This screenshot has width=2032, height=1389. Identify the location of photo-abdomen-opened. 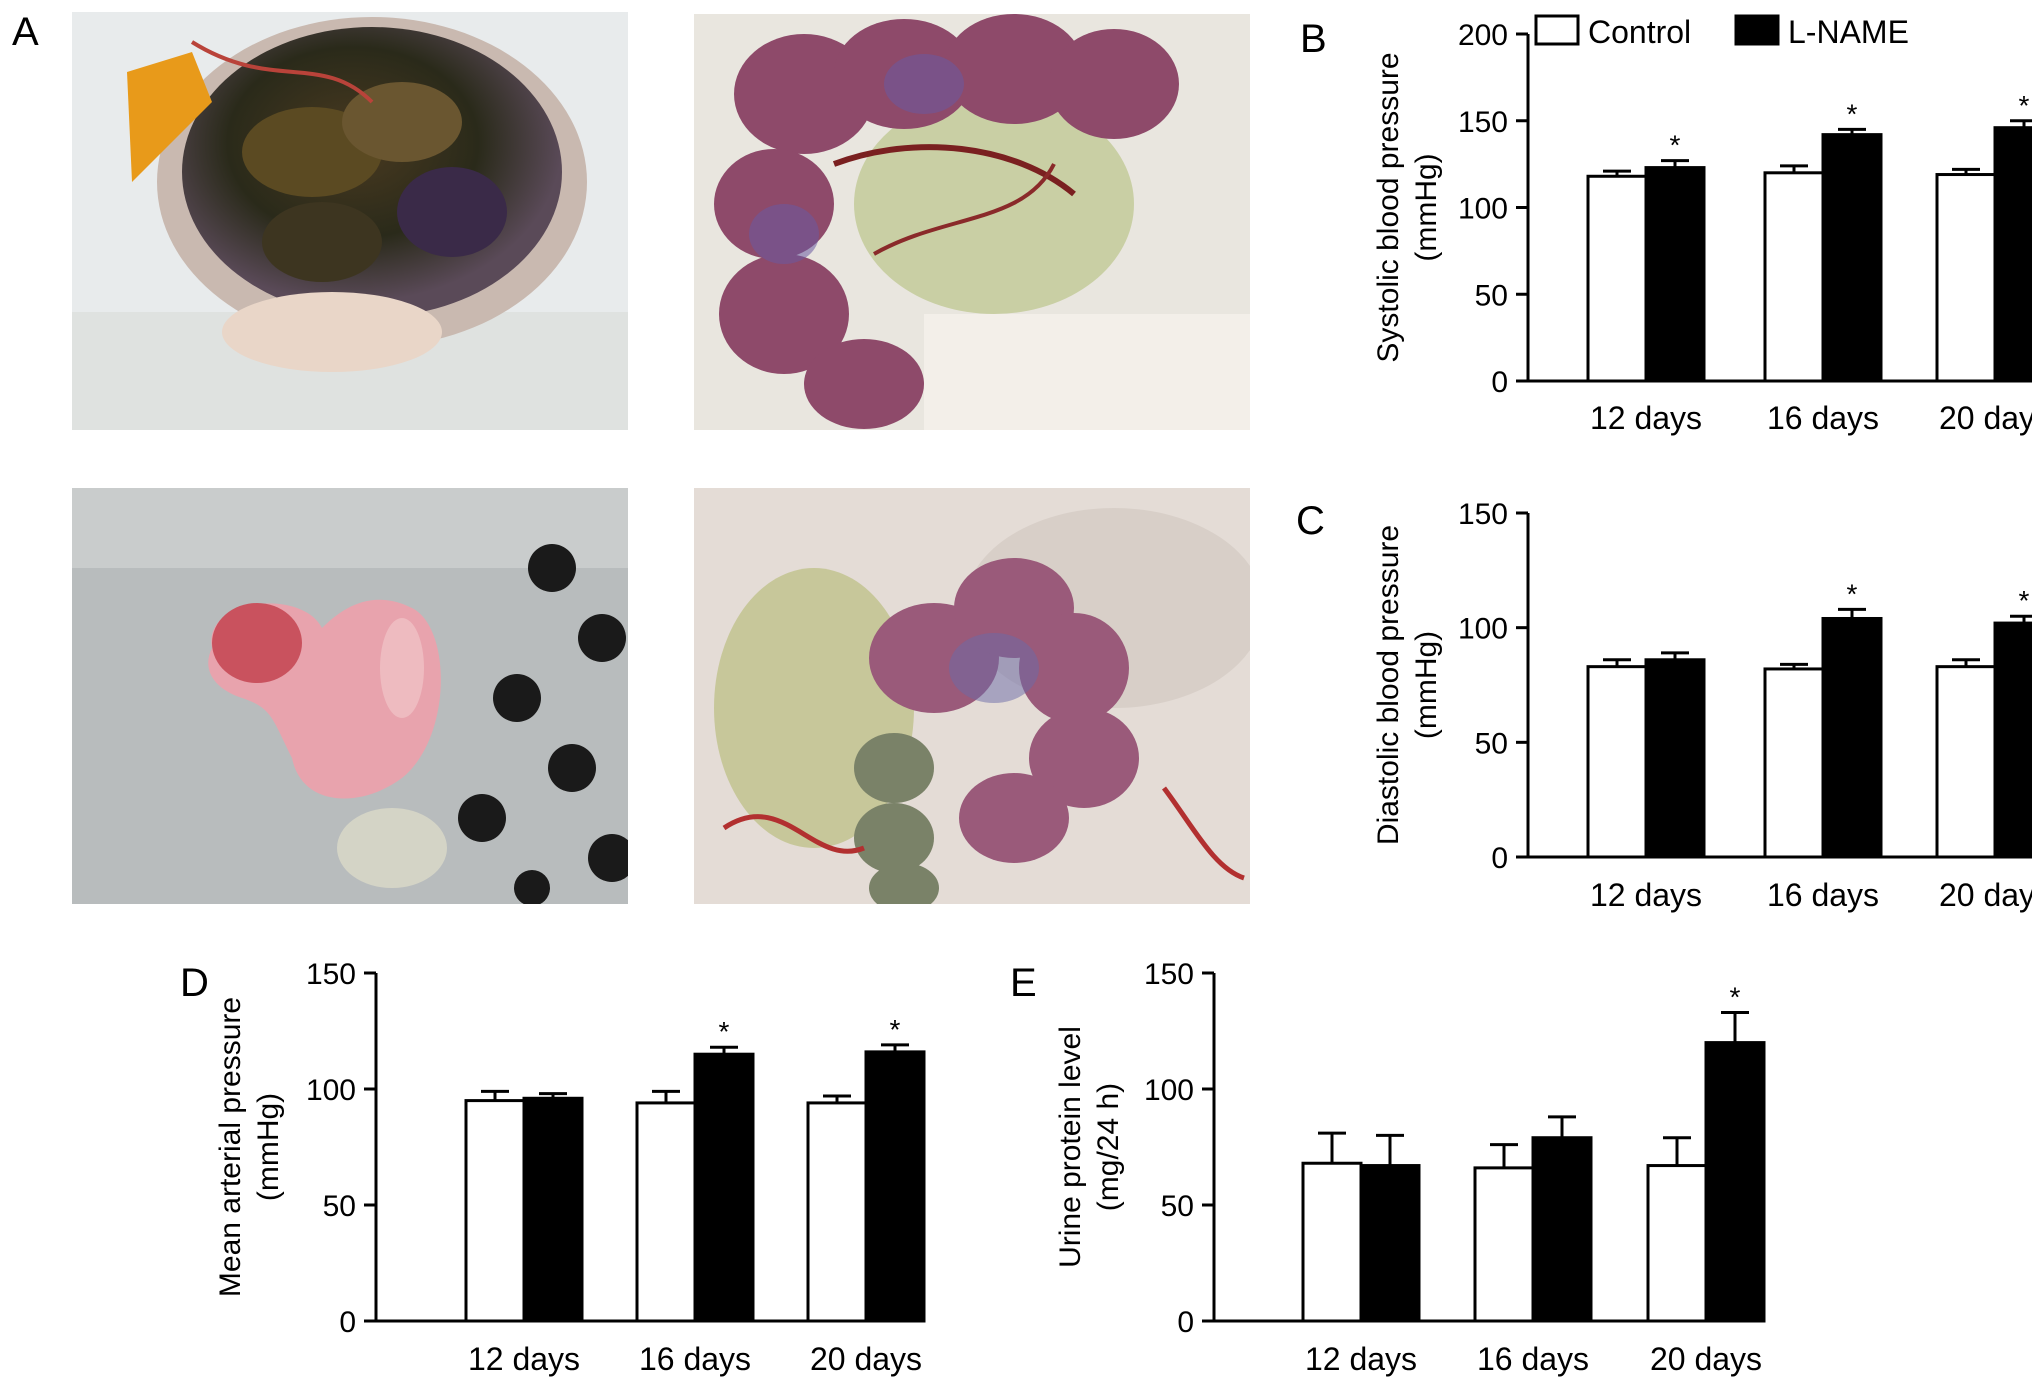
(350, 221).